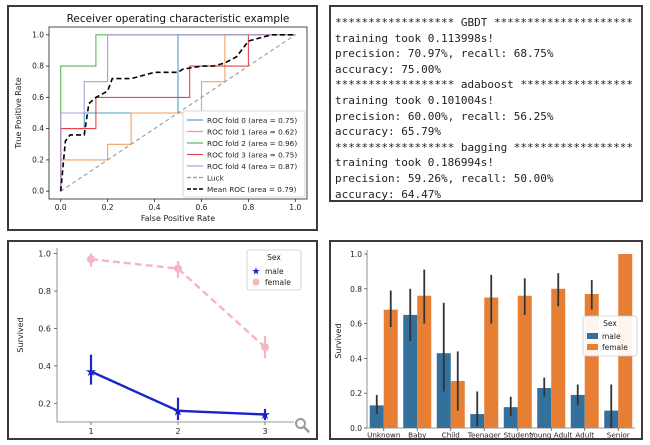 The height and width of the screenshot is (445, 650). What do you see at coordinates (61, 207) in the screenshot?
I see `x-tick-label: 0.0` at bounding box center [61, 207].